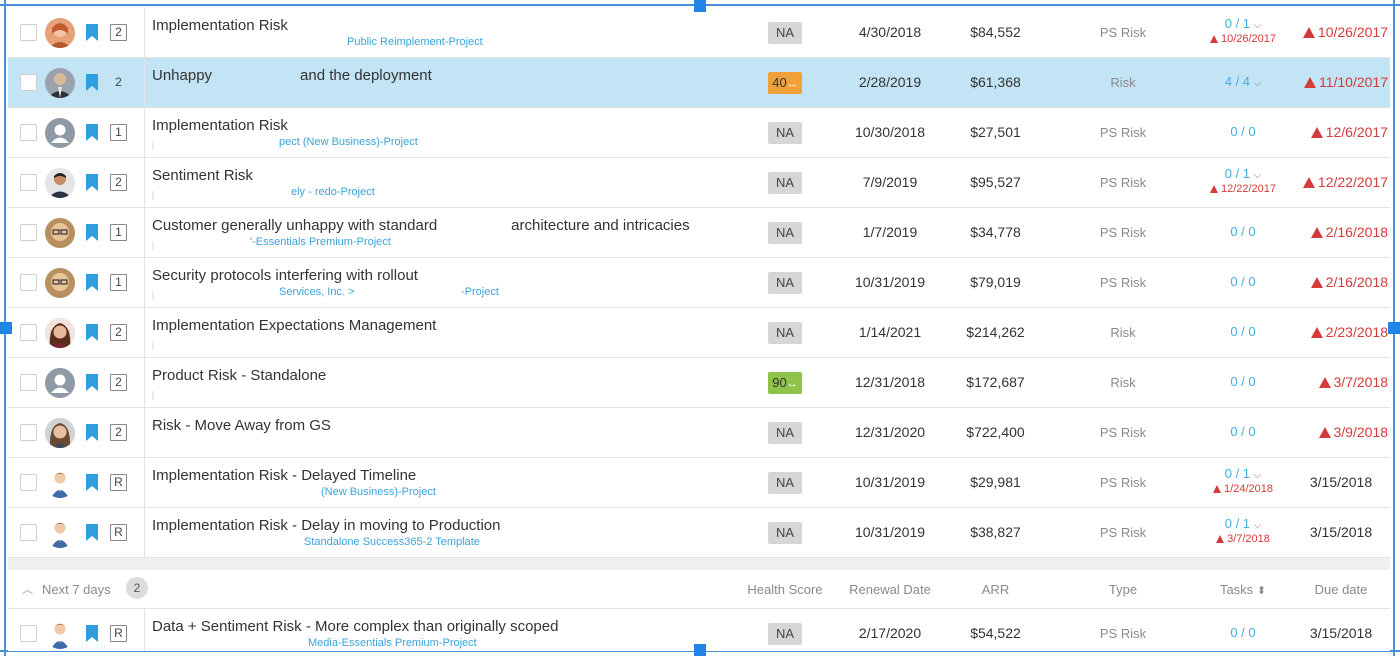 This screenshot has width=1400, height=656. Describe the element at coordinates (1243, 30) in the screenshot. I see `tasks-count: 0 / 1 ⌵ 10/26/2017` at that location.